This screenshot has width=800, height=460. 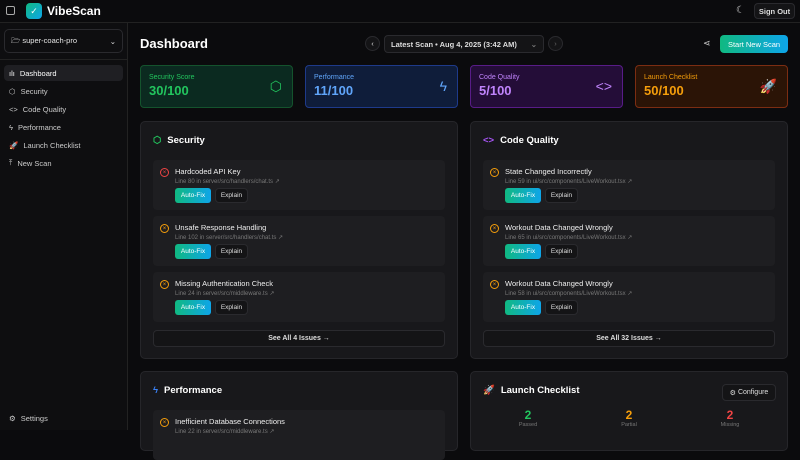 What do you see at coordinates (299, 338) in the screenshot?
I see `see-all-security-button: See All 4 Issues →` at bounding box center [299, 338].